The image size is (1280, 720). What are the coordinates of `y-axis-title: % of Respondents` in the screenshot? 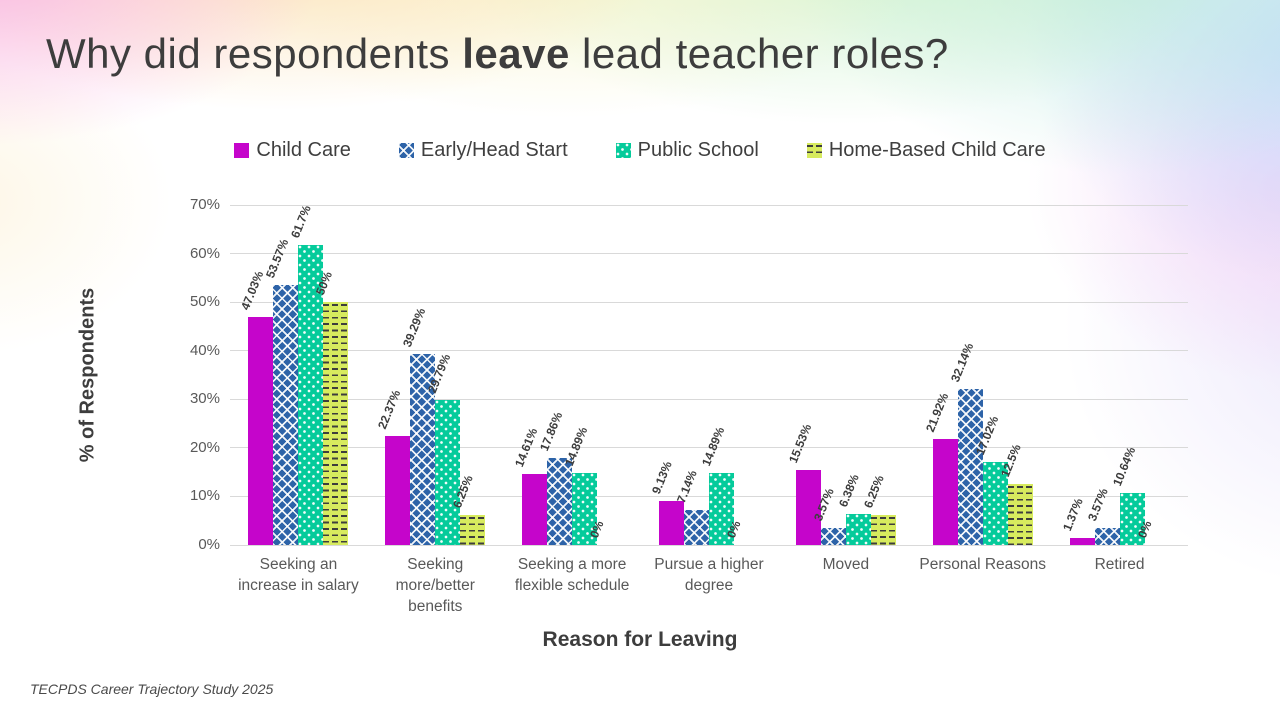 It's located at (87, 375).